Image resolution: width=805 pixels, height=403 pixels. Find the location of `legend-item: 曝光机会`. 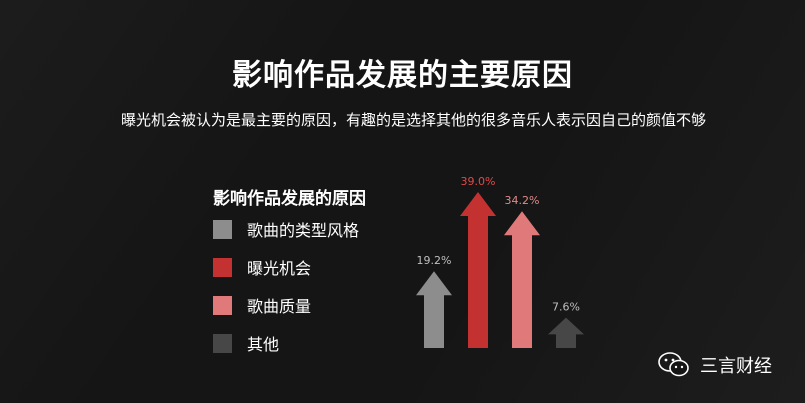

legend-item: 曝光机会 is located at coordinates (286, 267).